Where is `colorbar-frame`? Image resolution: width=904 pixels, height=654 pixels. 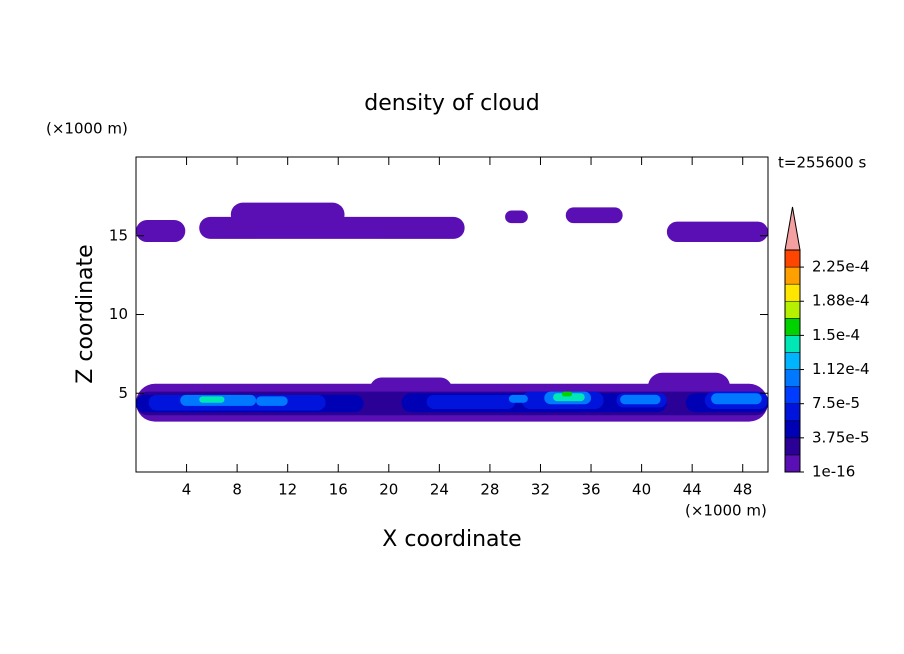 colorbar-frame is located at coordinates (792, 361).